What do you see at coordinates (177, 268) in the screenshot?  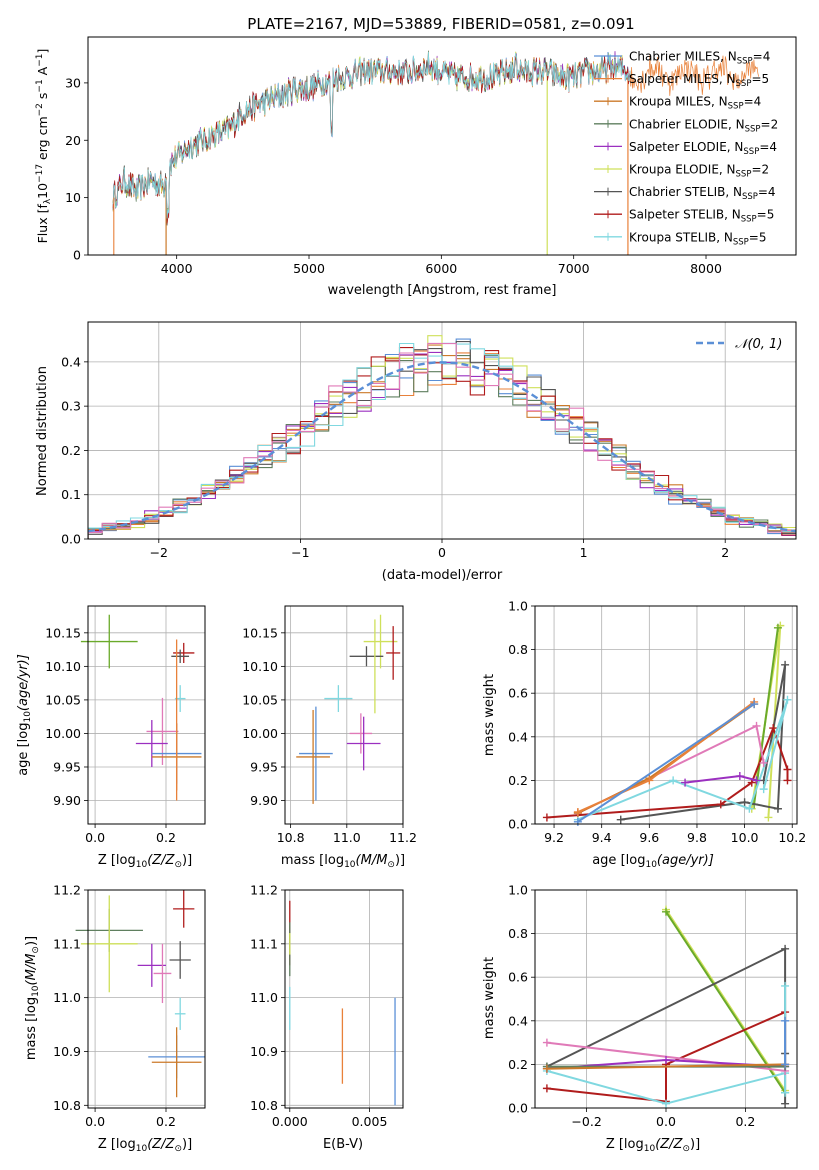 I see `x-tick-label: 4000` at bounding box center [177, 268].